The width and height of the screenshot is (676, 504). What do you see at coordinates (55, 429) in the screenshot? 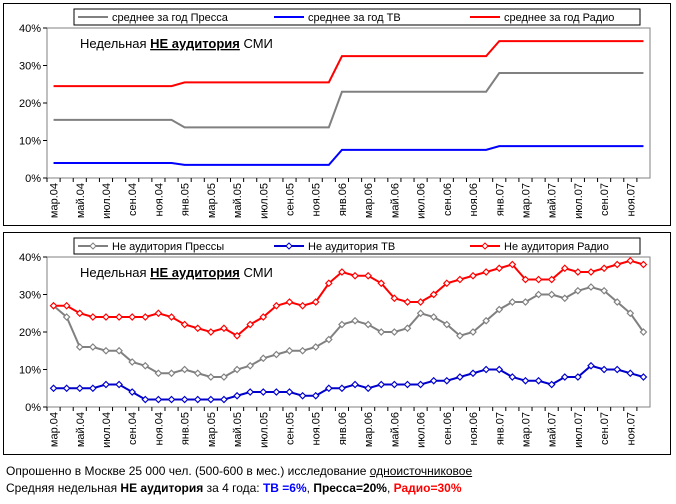
I see `x-tick-label: мар.04` at bounding box center [55, 429].